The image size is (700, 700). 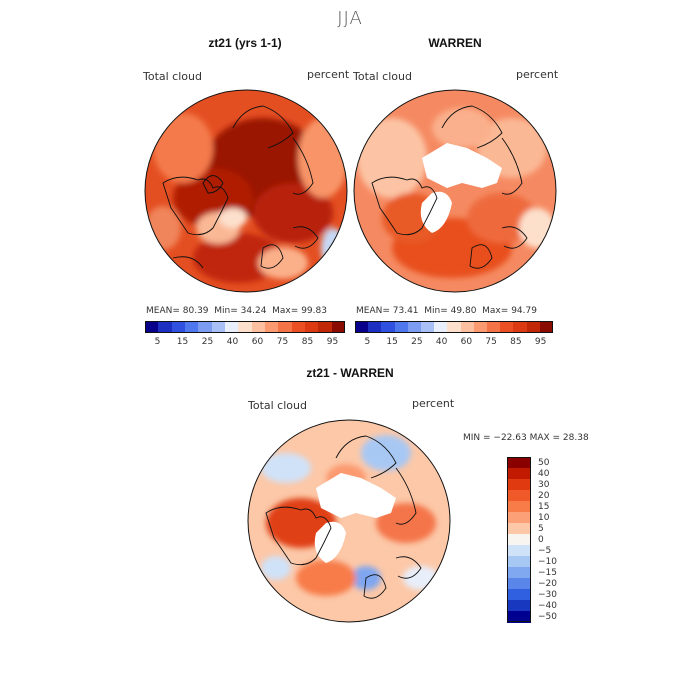 I want to click on colorbar-tick-label: −5, so click(x=545, y=550).